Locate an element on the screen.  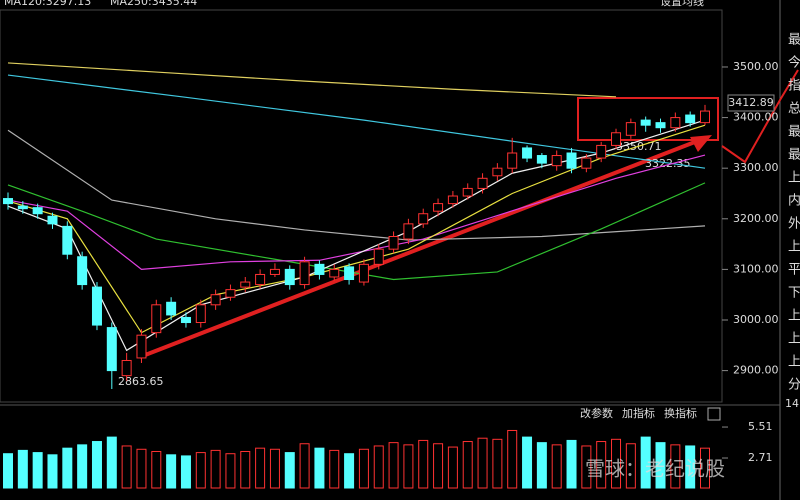
side-label: 总 is located at coordinates (794, 109).